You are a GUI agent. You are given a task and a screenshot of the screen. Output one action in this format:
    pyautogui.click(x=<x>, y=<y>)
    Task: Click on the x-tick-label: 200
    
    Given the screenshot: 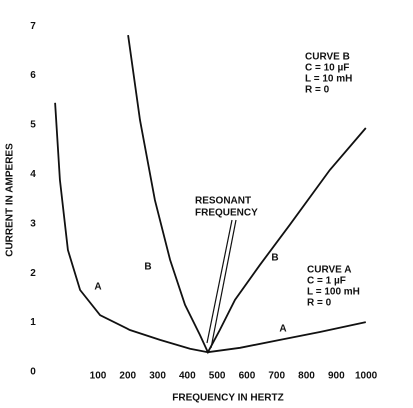 What is the action you would take?
    pyautogui.click(x=127, y=376)
    